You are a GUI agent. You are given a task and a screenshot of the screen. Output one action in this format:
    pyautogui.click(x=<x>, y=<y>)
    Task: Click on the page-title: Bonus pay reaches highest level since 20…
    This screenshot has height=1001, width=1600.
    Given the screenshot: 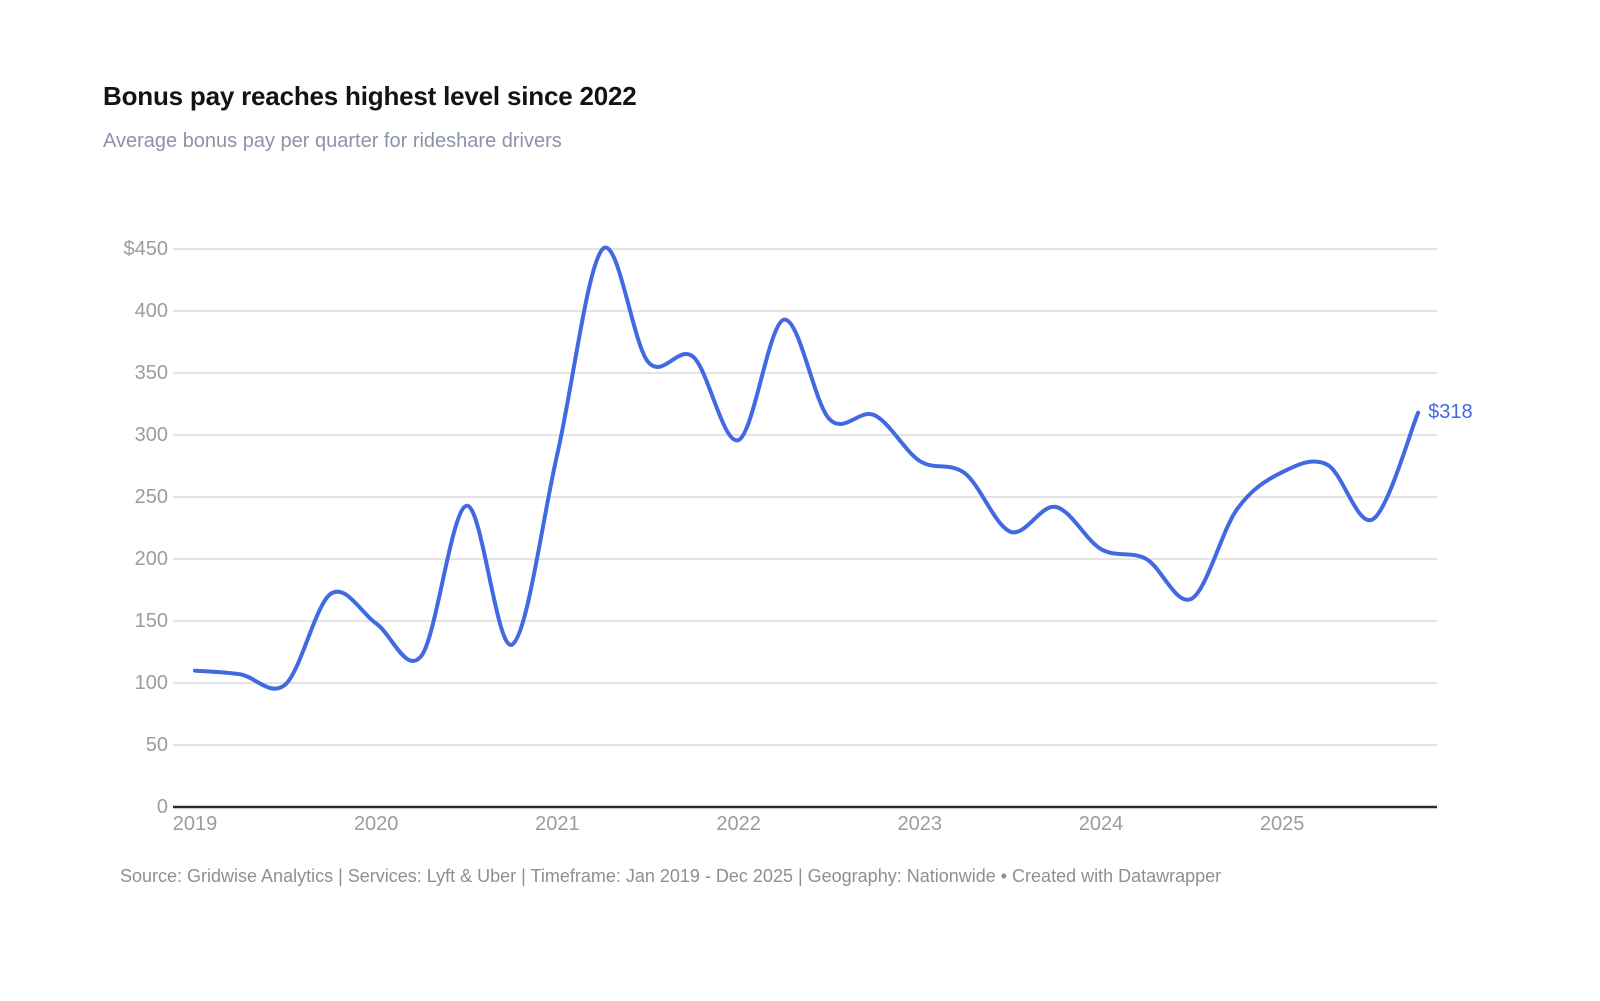 What is the action you would take?
    pyautogui.click(x=370, y=96)
    